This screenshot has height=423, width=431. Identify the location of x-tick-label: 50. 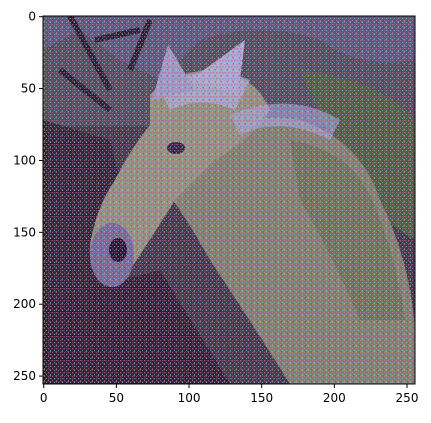
(116, 398).